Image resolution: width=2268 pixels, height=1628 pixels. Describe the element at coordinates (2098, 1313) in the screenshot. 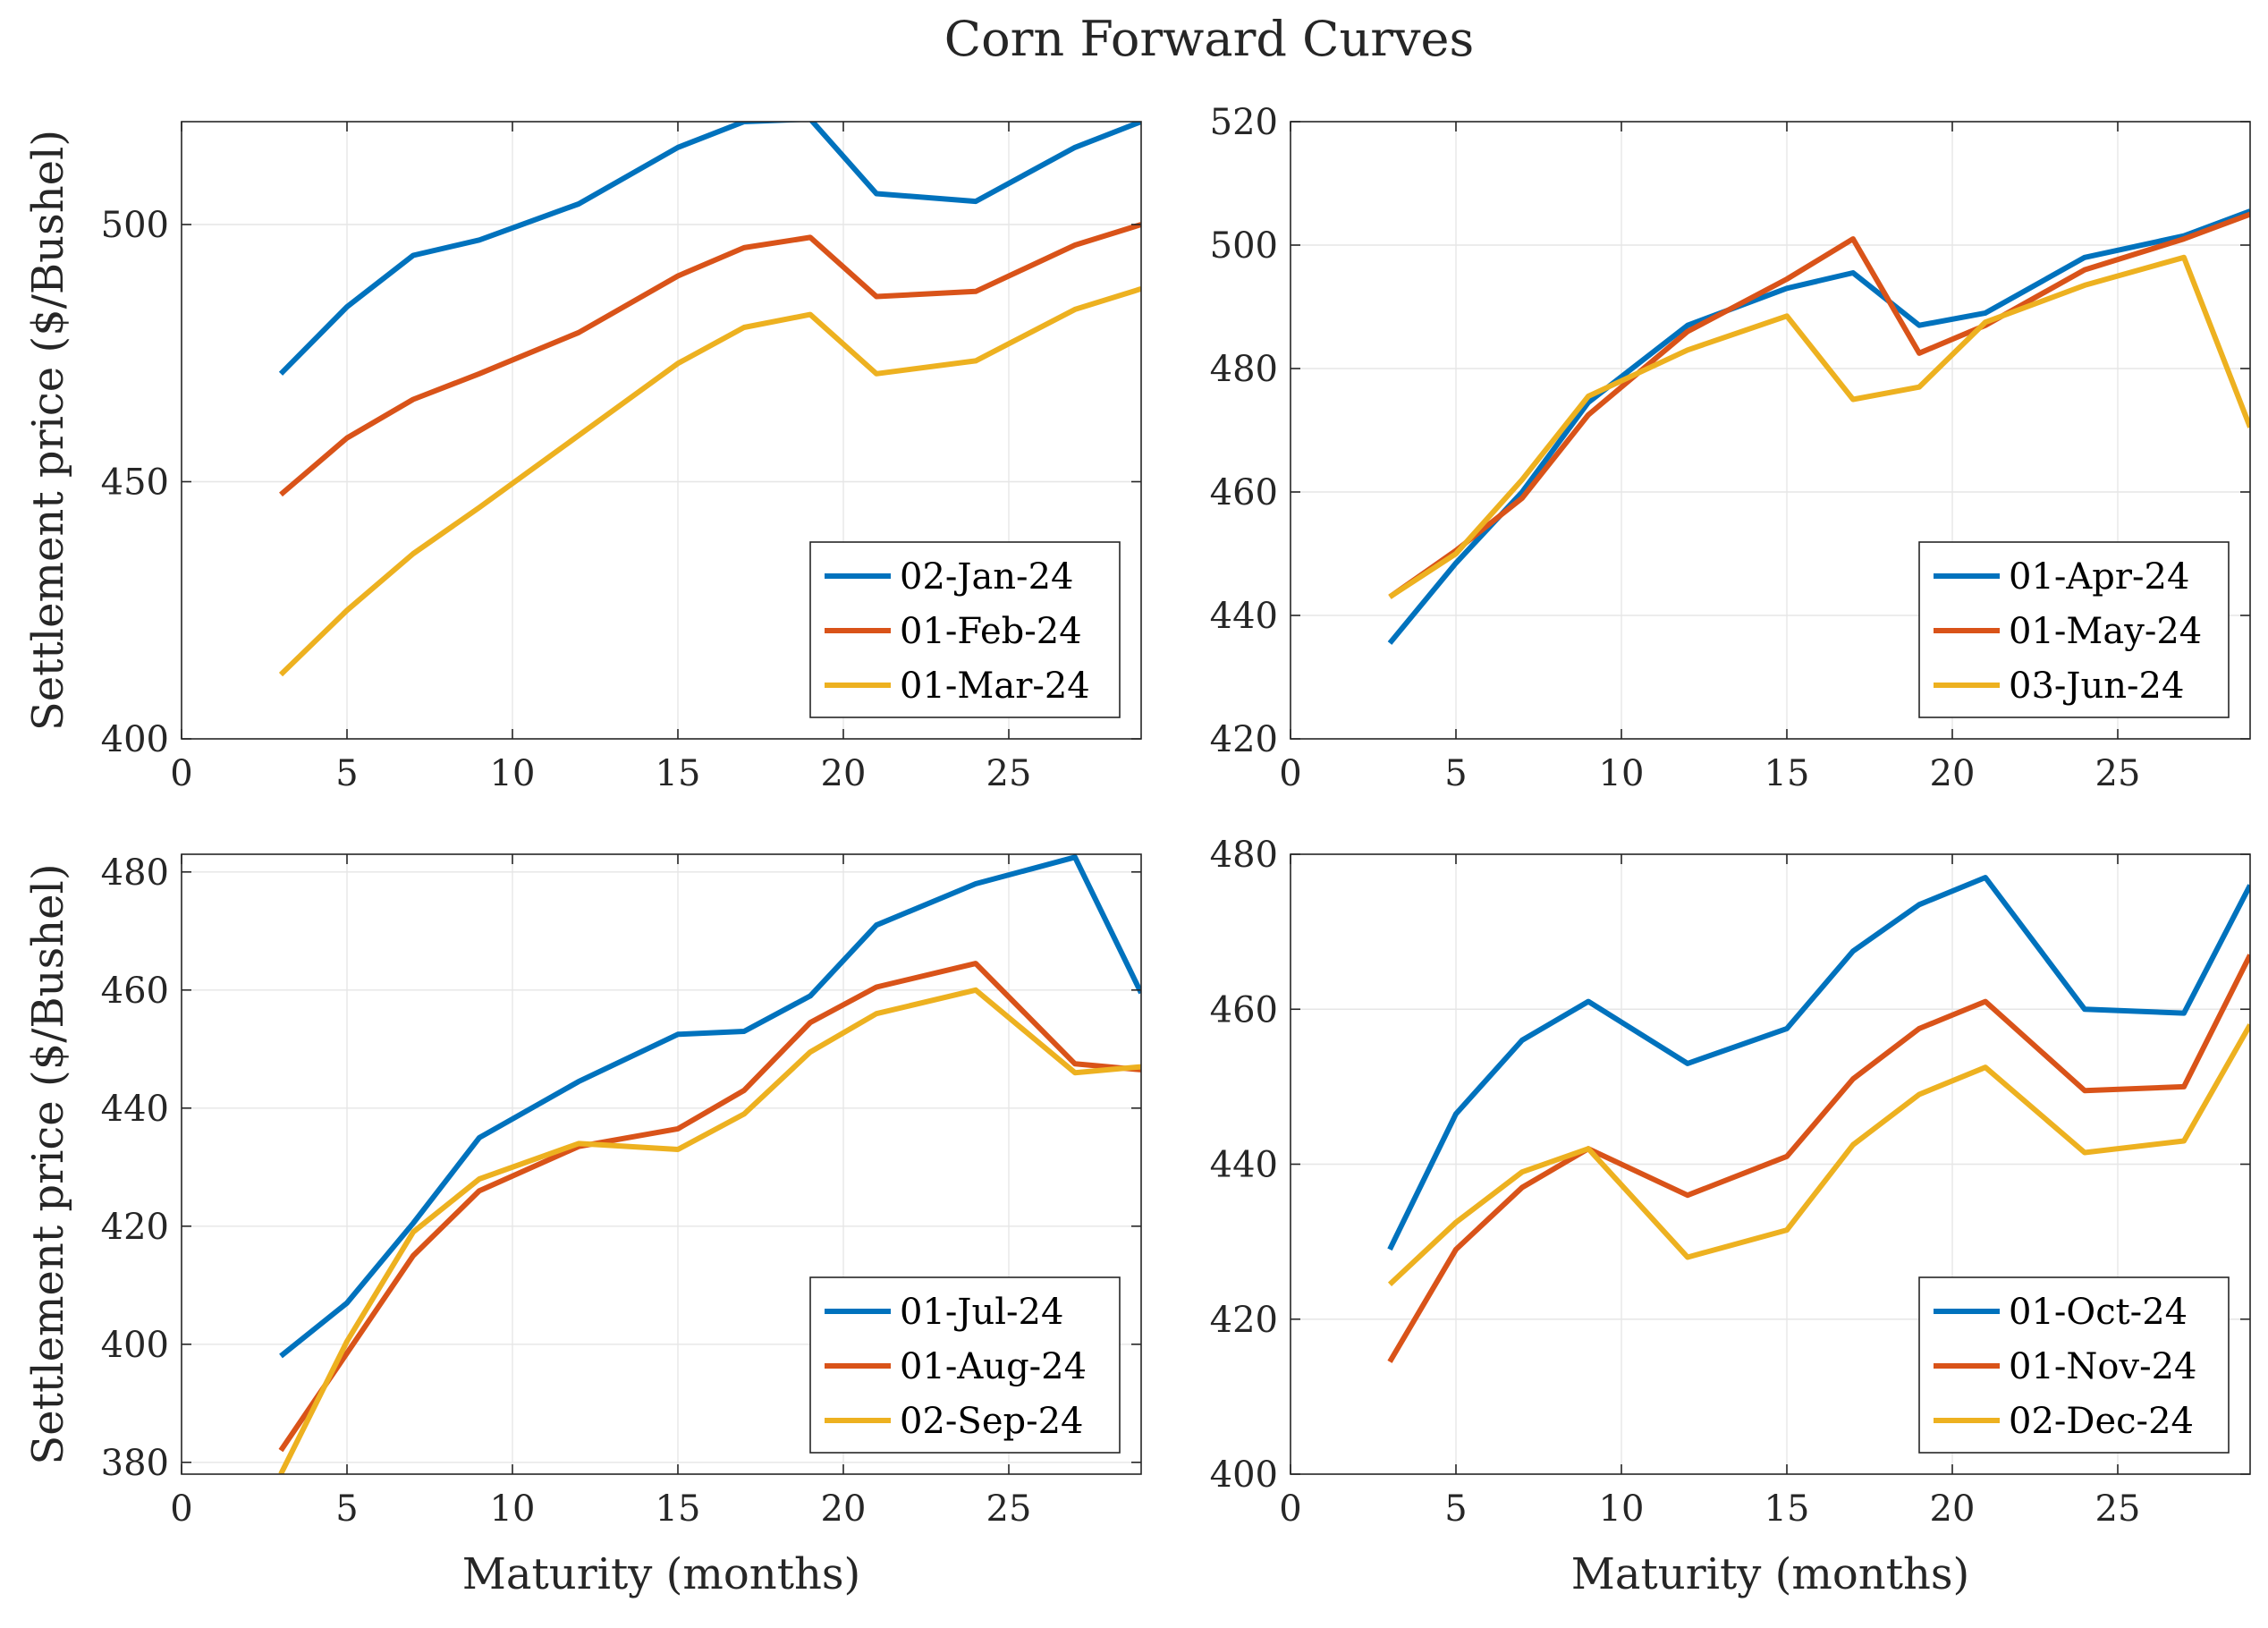

I see `legend-label: 01-Oct-24` at that location.